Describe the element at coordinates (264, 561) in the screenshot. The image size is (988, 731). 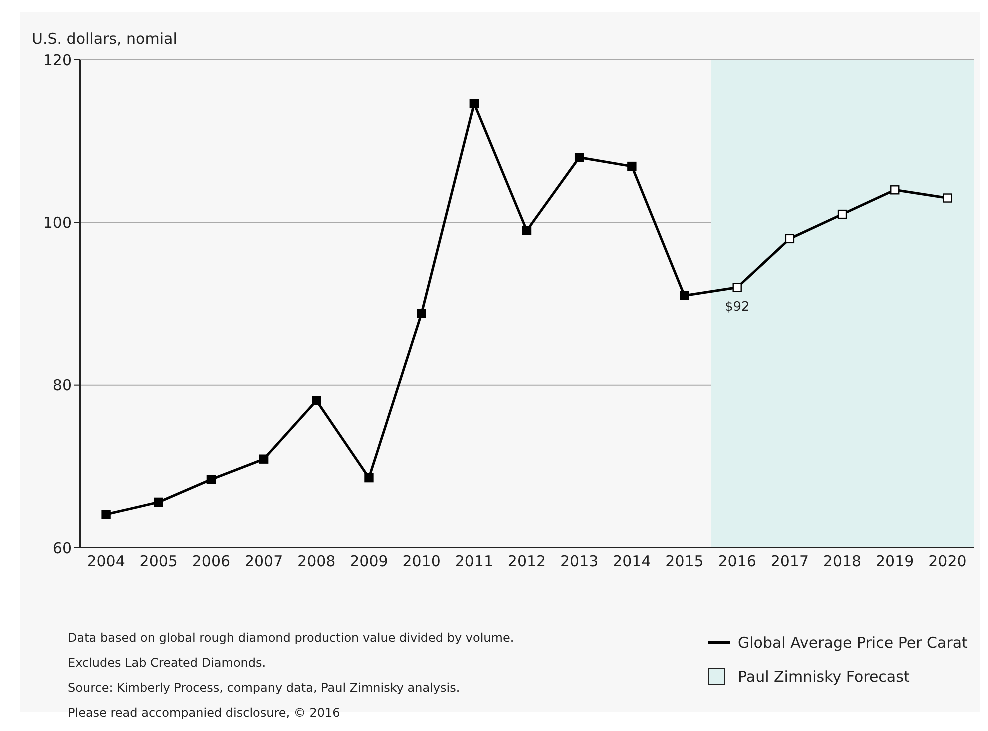
I see `x-tick-label: 2007` at that location.